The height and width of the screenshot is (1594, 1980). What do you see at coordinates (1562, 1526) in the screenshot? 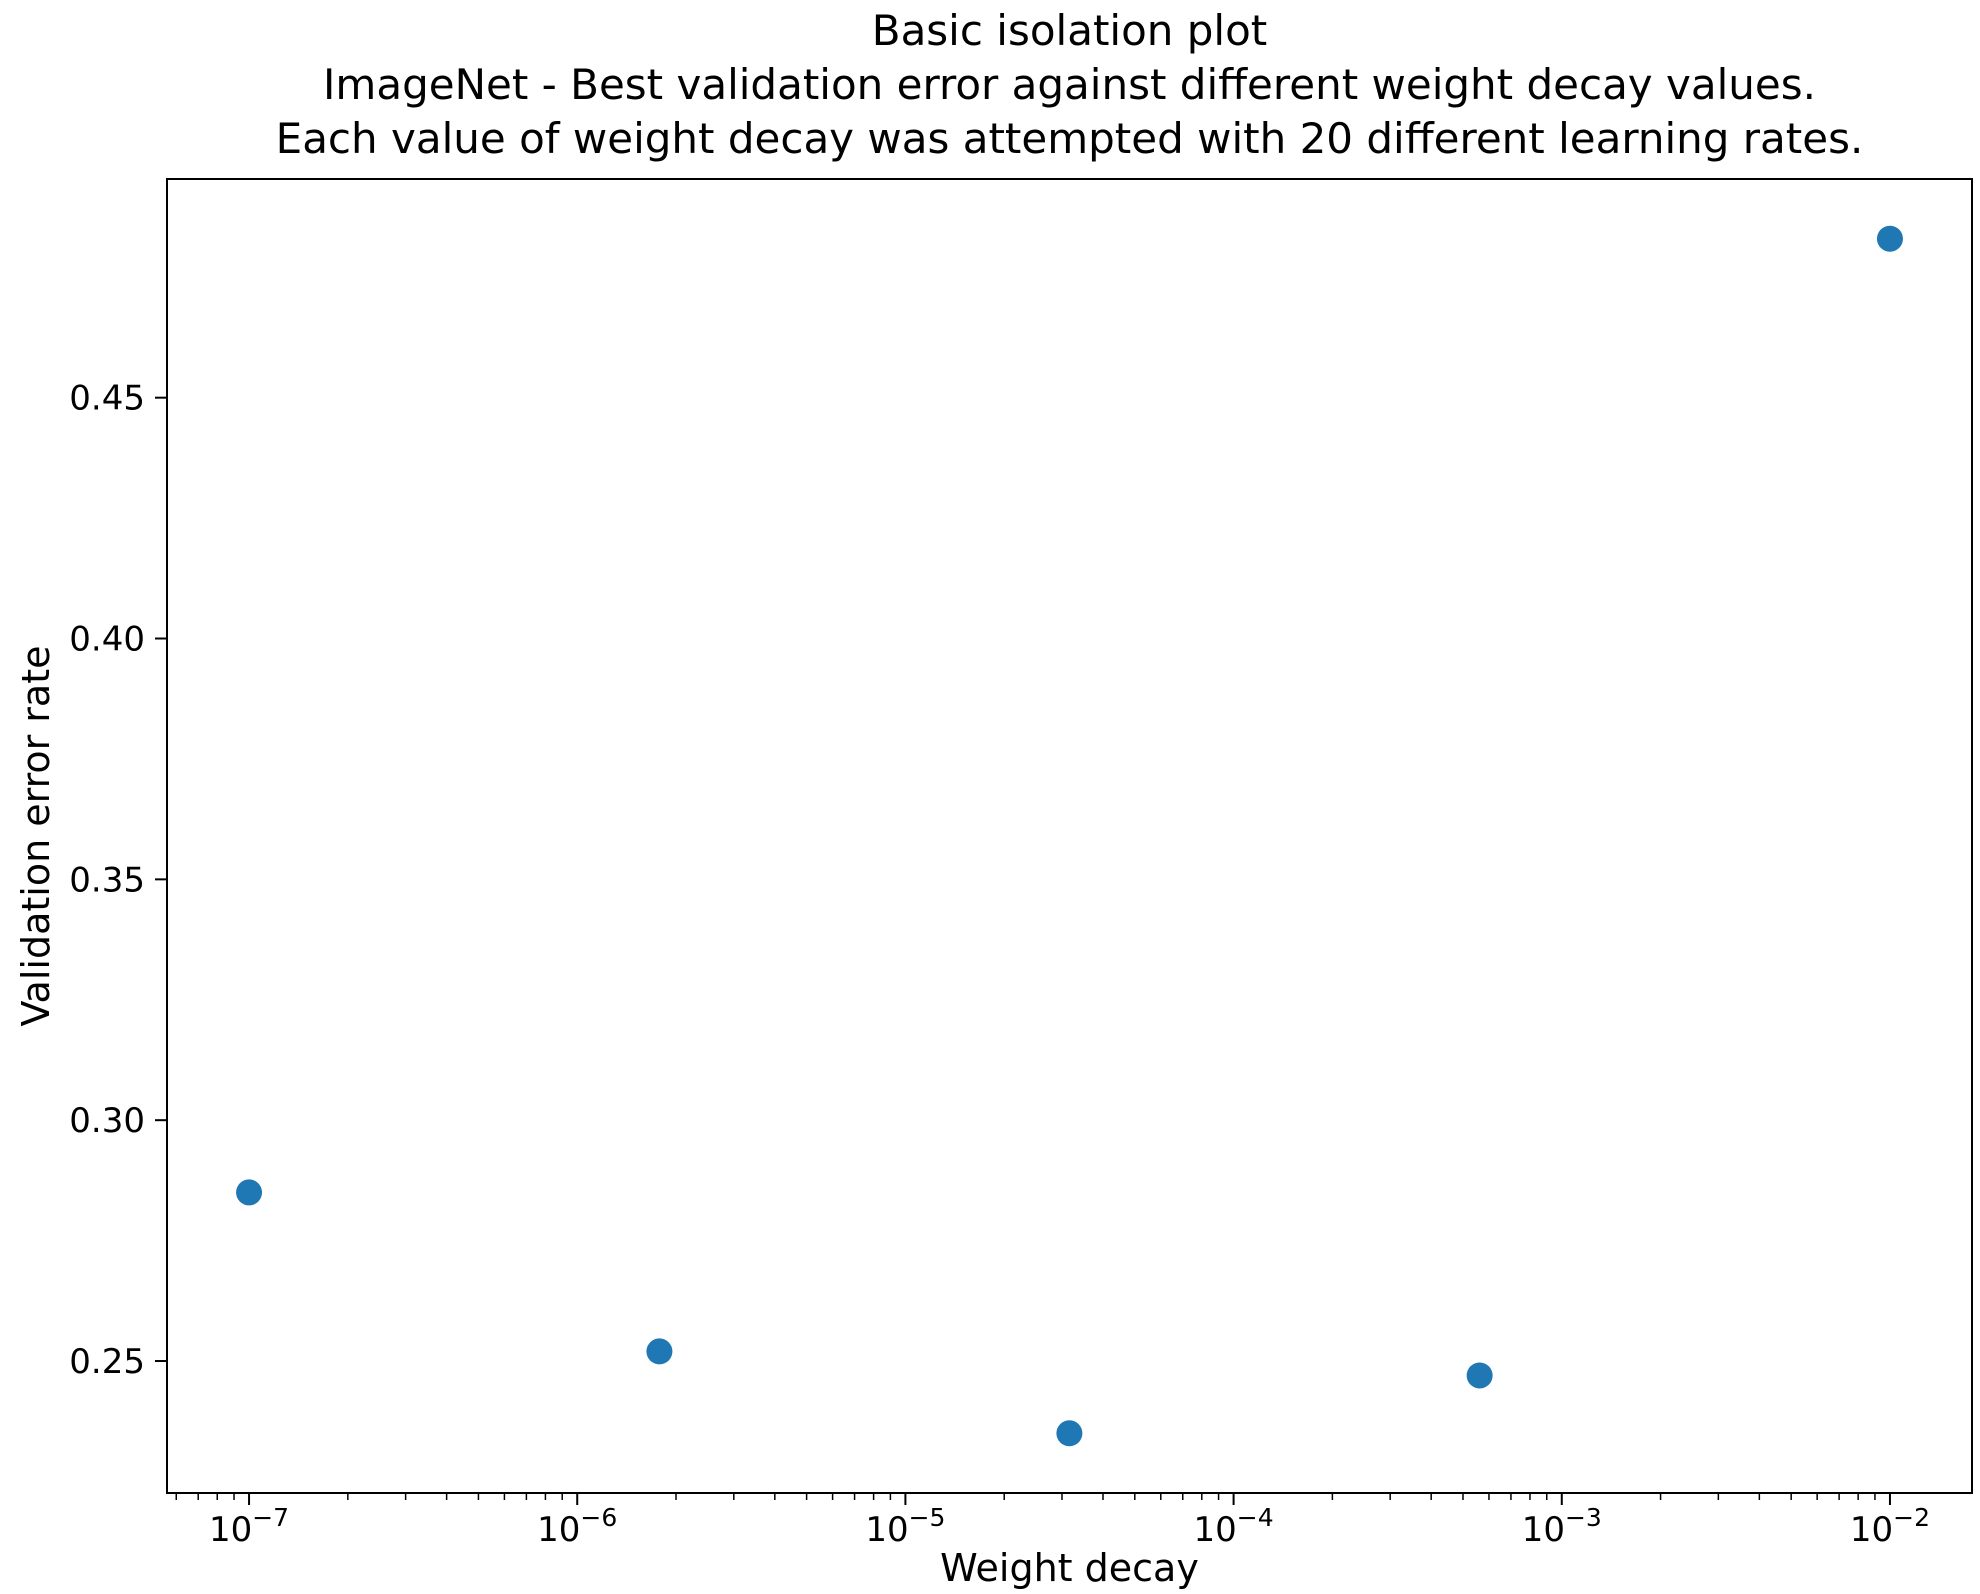
I see `x-tick-label: 10⁻³` at bounding box center [1562, 1526].